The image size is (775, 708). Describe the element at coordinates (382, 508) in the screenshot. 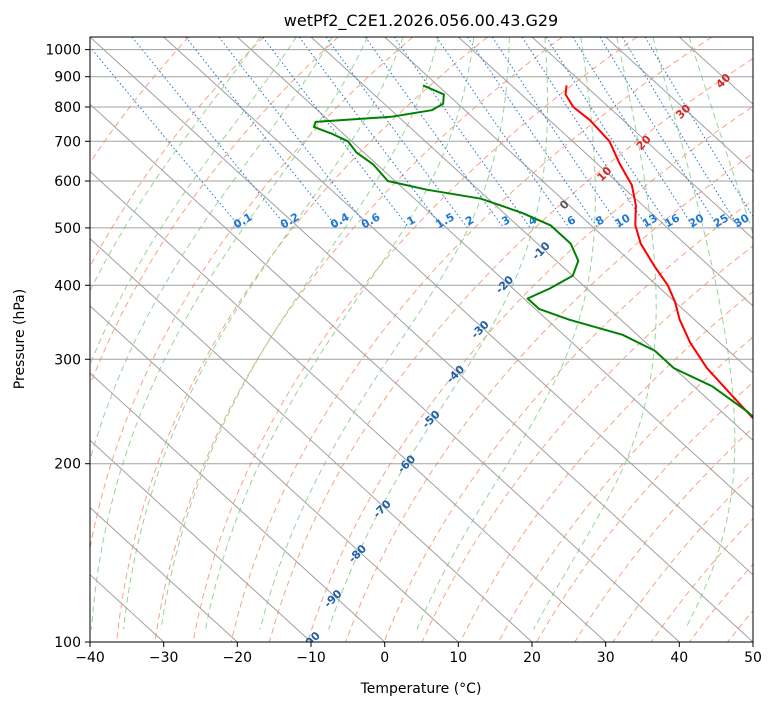

I see `isotherm-label: -70` at that location.